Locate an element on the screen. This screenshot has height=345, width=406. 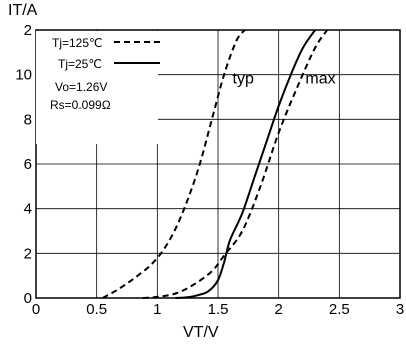
y-tick-label: 6 is located at coordinates (28, 164).